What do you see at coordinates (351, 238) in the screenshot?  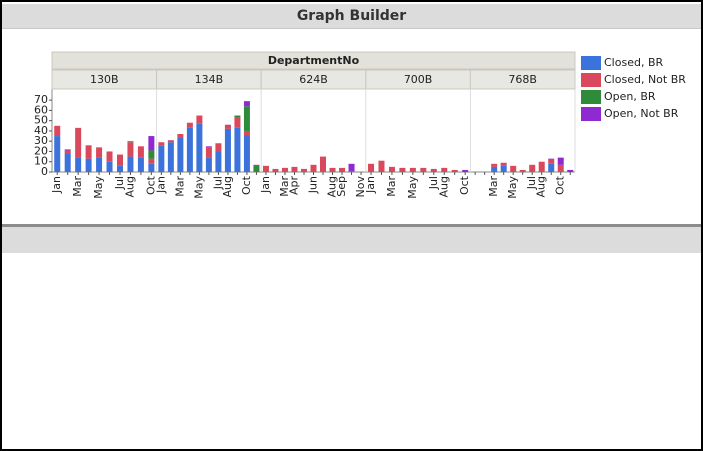 I see `divider-band` at bounding box center [351, 238].